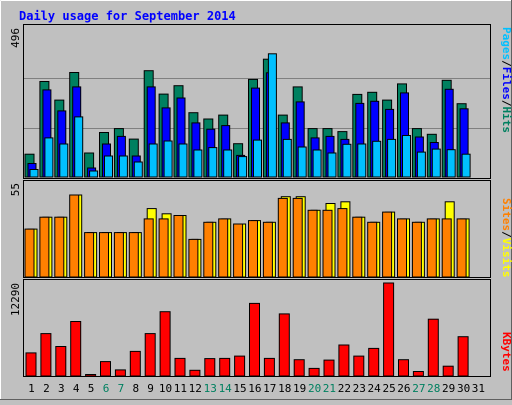  Describe the element at coordinates (31, 388) in the screenshot. I see `x-tick-label-1: 1` at that location.